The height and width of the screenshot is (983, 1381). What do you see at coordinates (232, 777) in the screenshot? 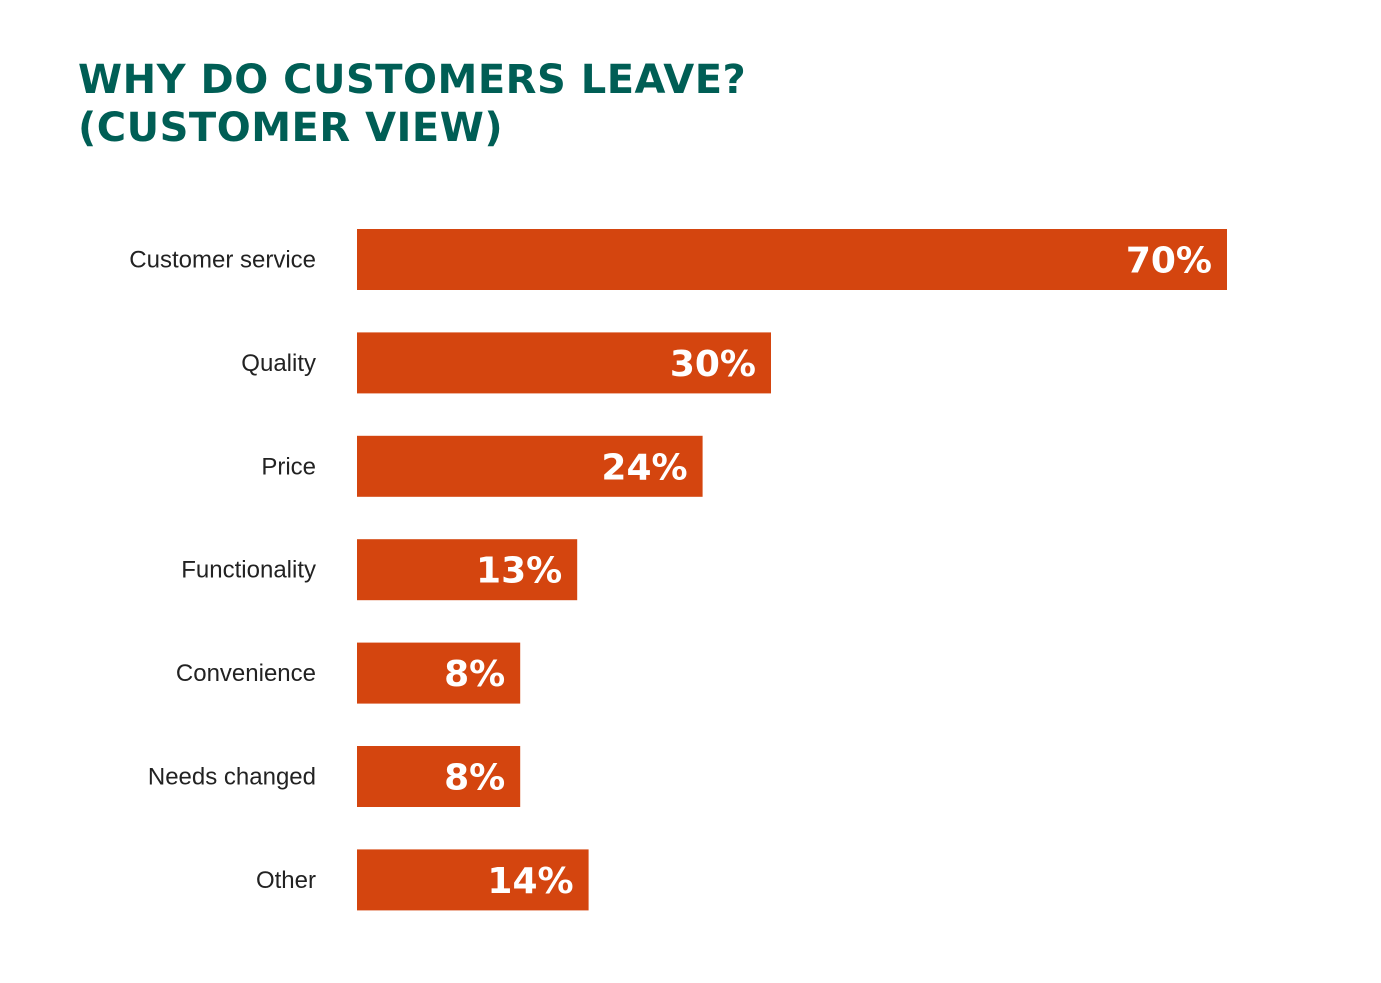
I see `category-label: Needs changed` at bounding box center [232, 777].